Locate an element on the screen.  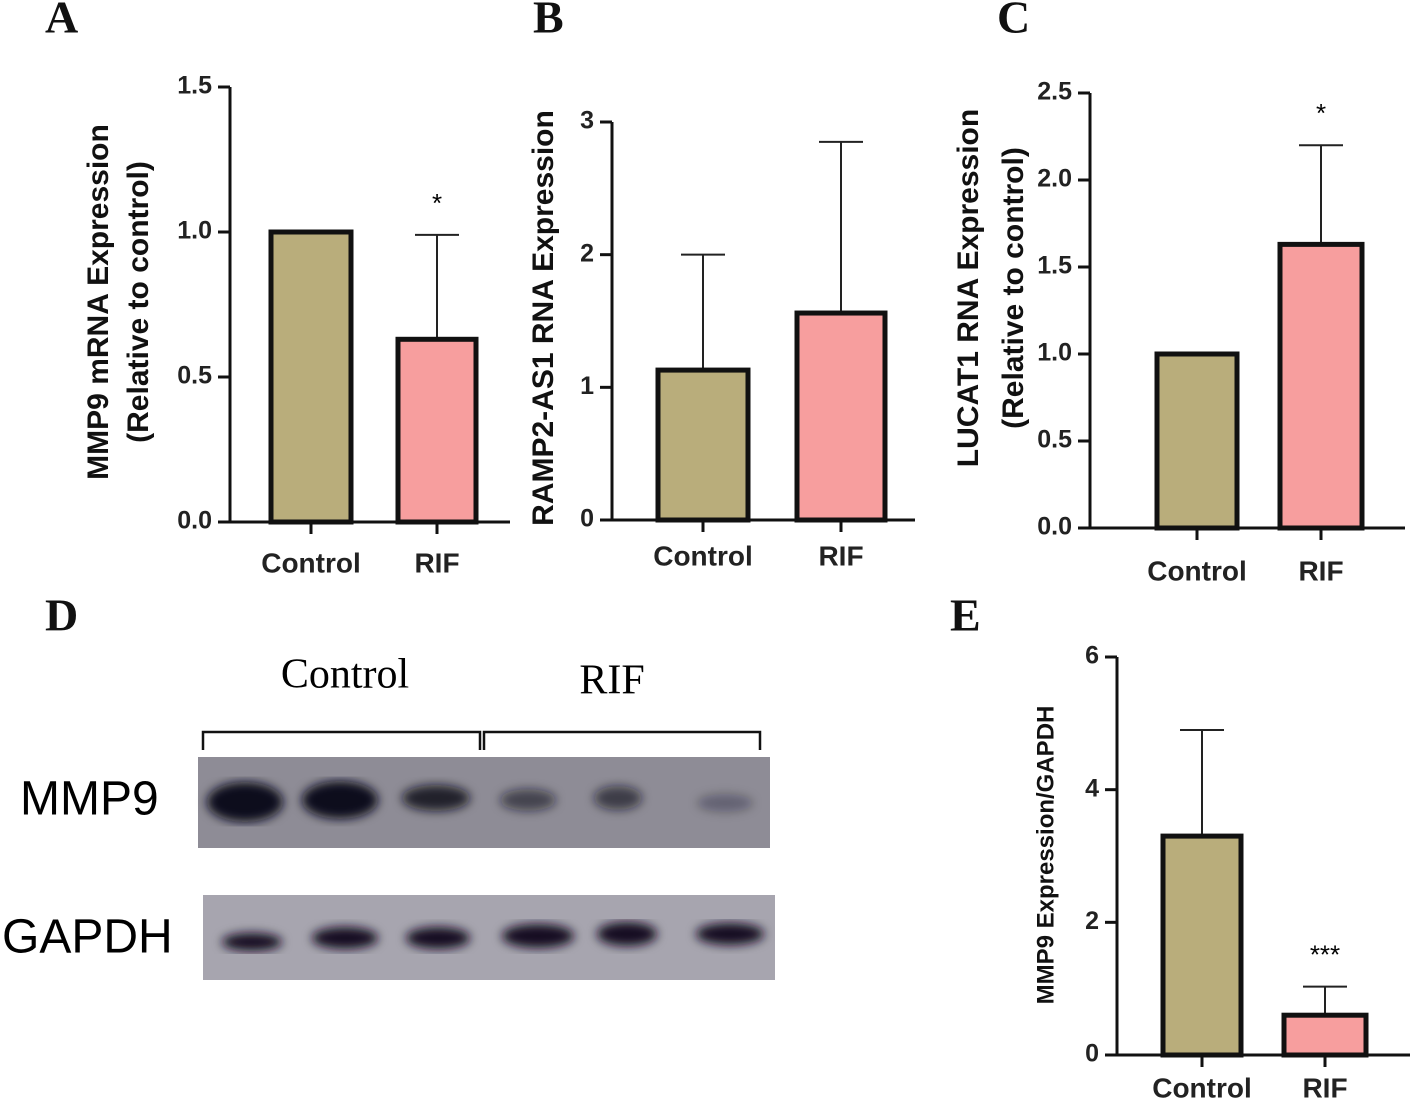
y-tick-label: 4 is located at coordinates (1092, 788).